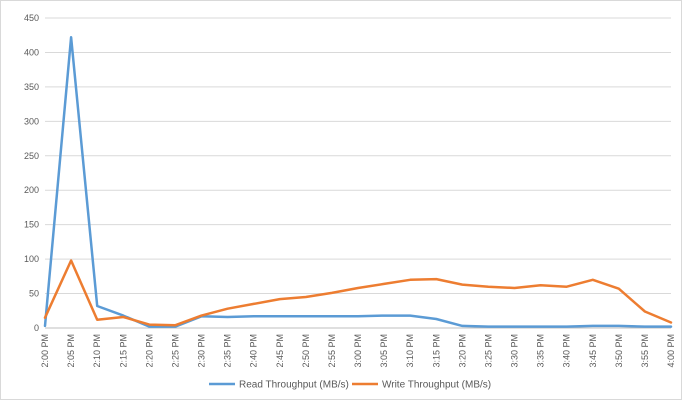  Describe the element at coordinates (436, 351) in the screenshot. I see `x-tick-label: 3:15 PM` at that location.